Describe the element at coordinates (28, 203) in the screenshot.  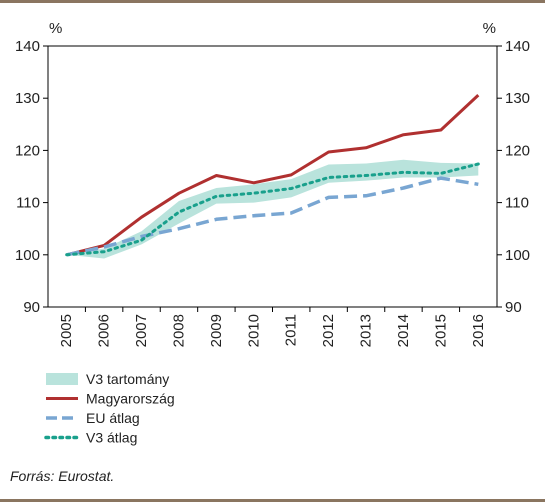
I see `y-tick-label-left: 110` at that location.